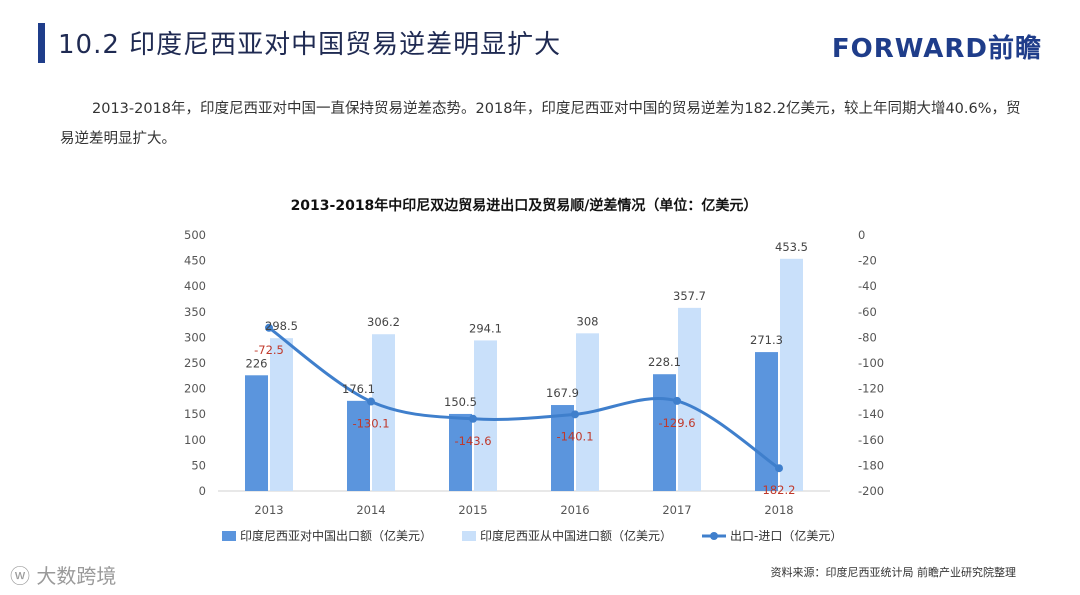 The width and height of the screenshot is (1080, 595). What do you see at coordinates (871, 465) in the screenshot?
I see `right-axis-tick-label: -180` at bounding box center [871, 465].